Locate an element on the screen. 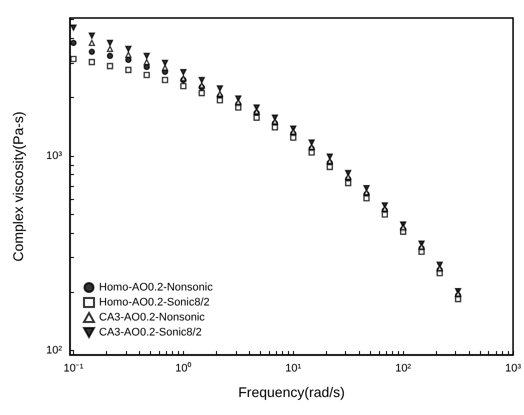 The image size is (524, 415). legend-label: CA3-AO0.2-Sonic8/2 is located at coordinates (150, 332).